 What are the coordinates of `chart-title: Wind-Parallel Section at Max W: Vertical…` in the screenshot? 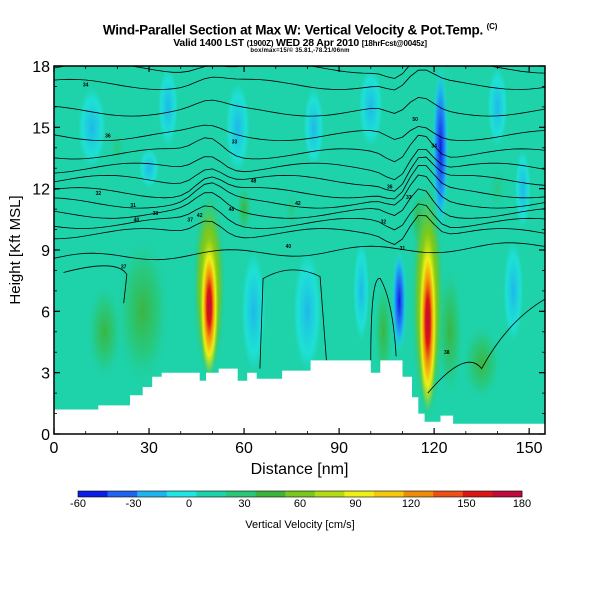 It's located at (300, 30).